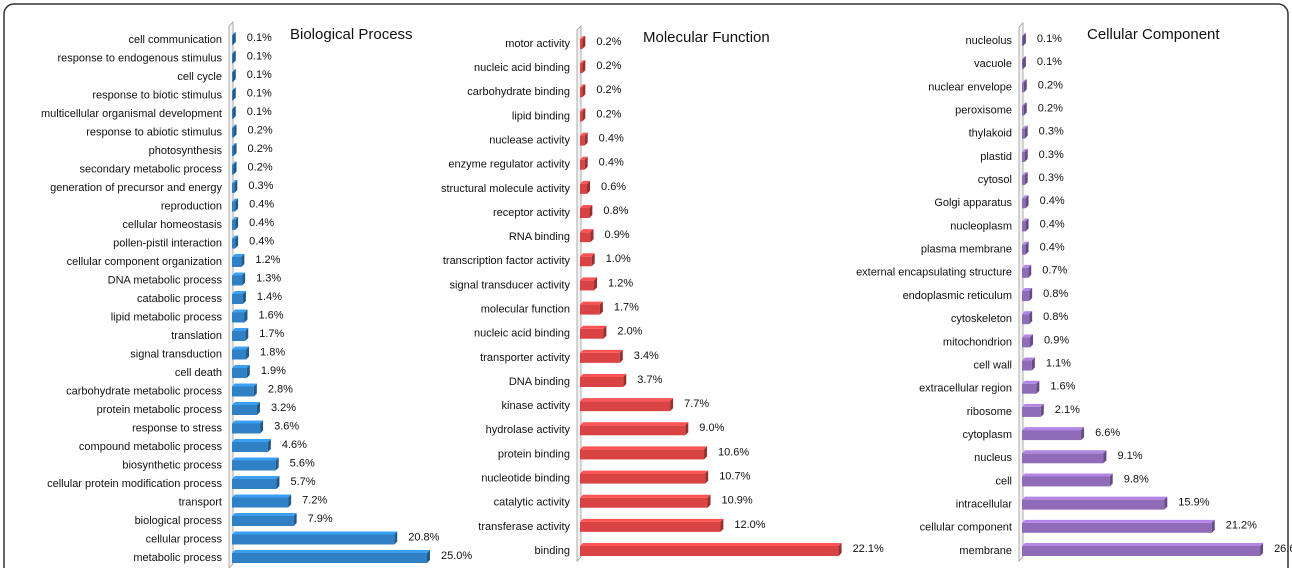 This screenshot has height=568, width=1292. I want to click on category-label: enzyme regulator activity, so click(509, 165).